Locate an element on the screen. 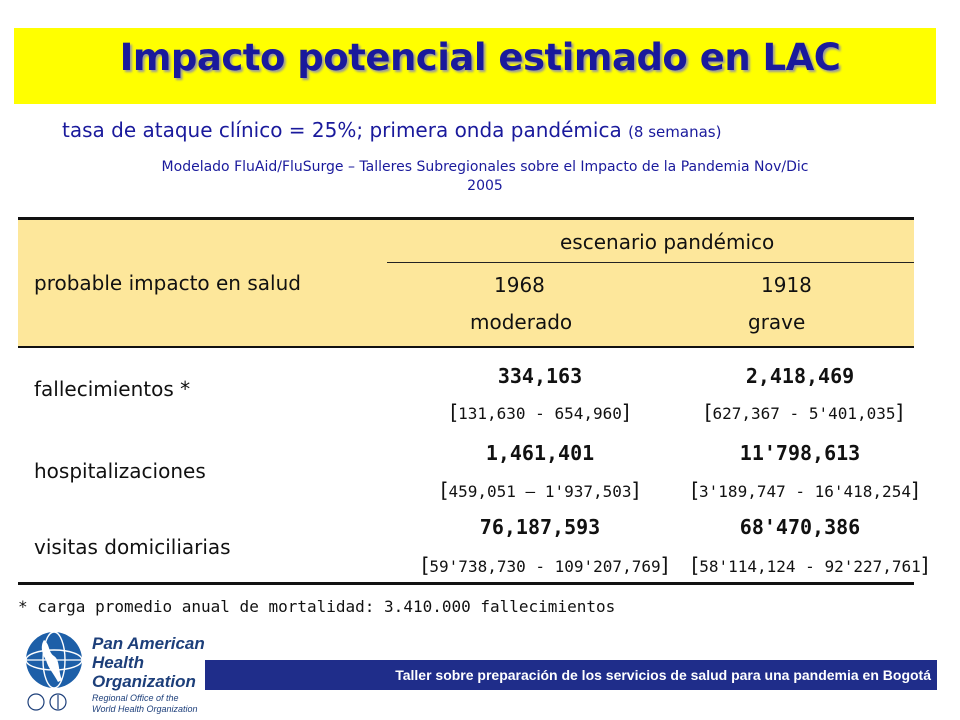 The image size is (960, 720). value-deaths-1968: 334,163 is located at coordinates (540, 376).